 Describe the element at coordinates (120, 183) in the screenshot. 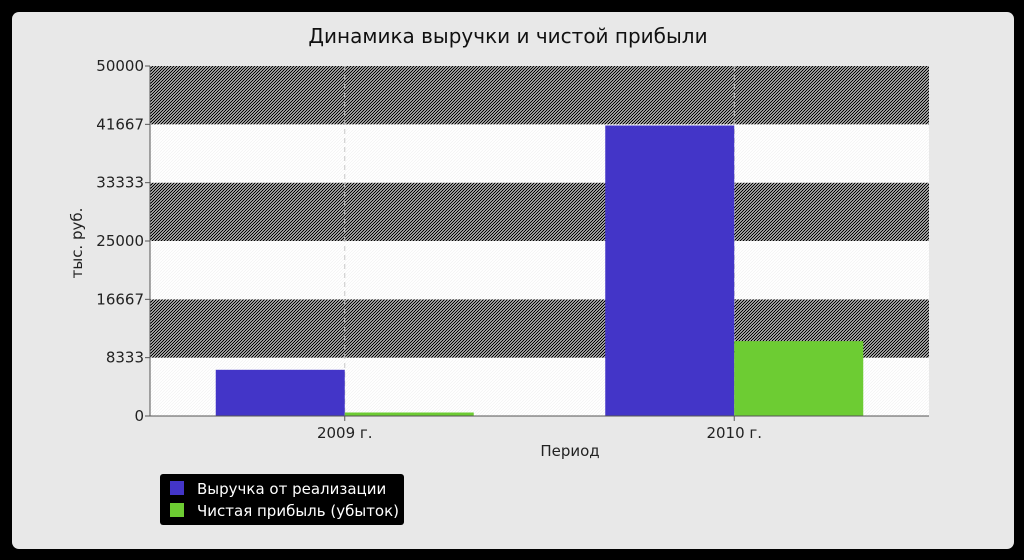

I see `y-tick-label: 33333` at that location.